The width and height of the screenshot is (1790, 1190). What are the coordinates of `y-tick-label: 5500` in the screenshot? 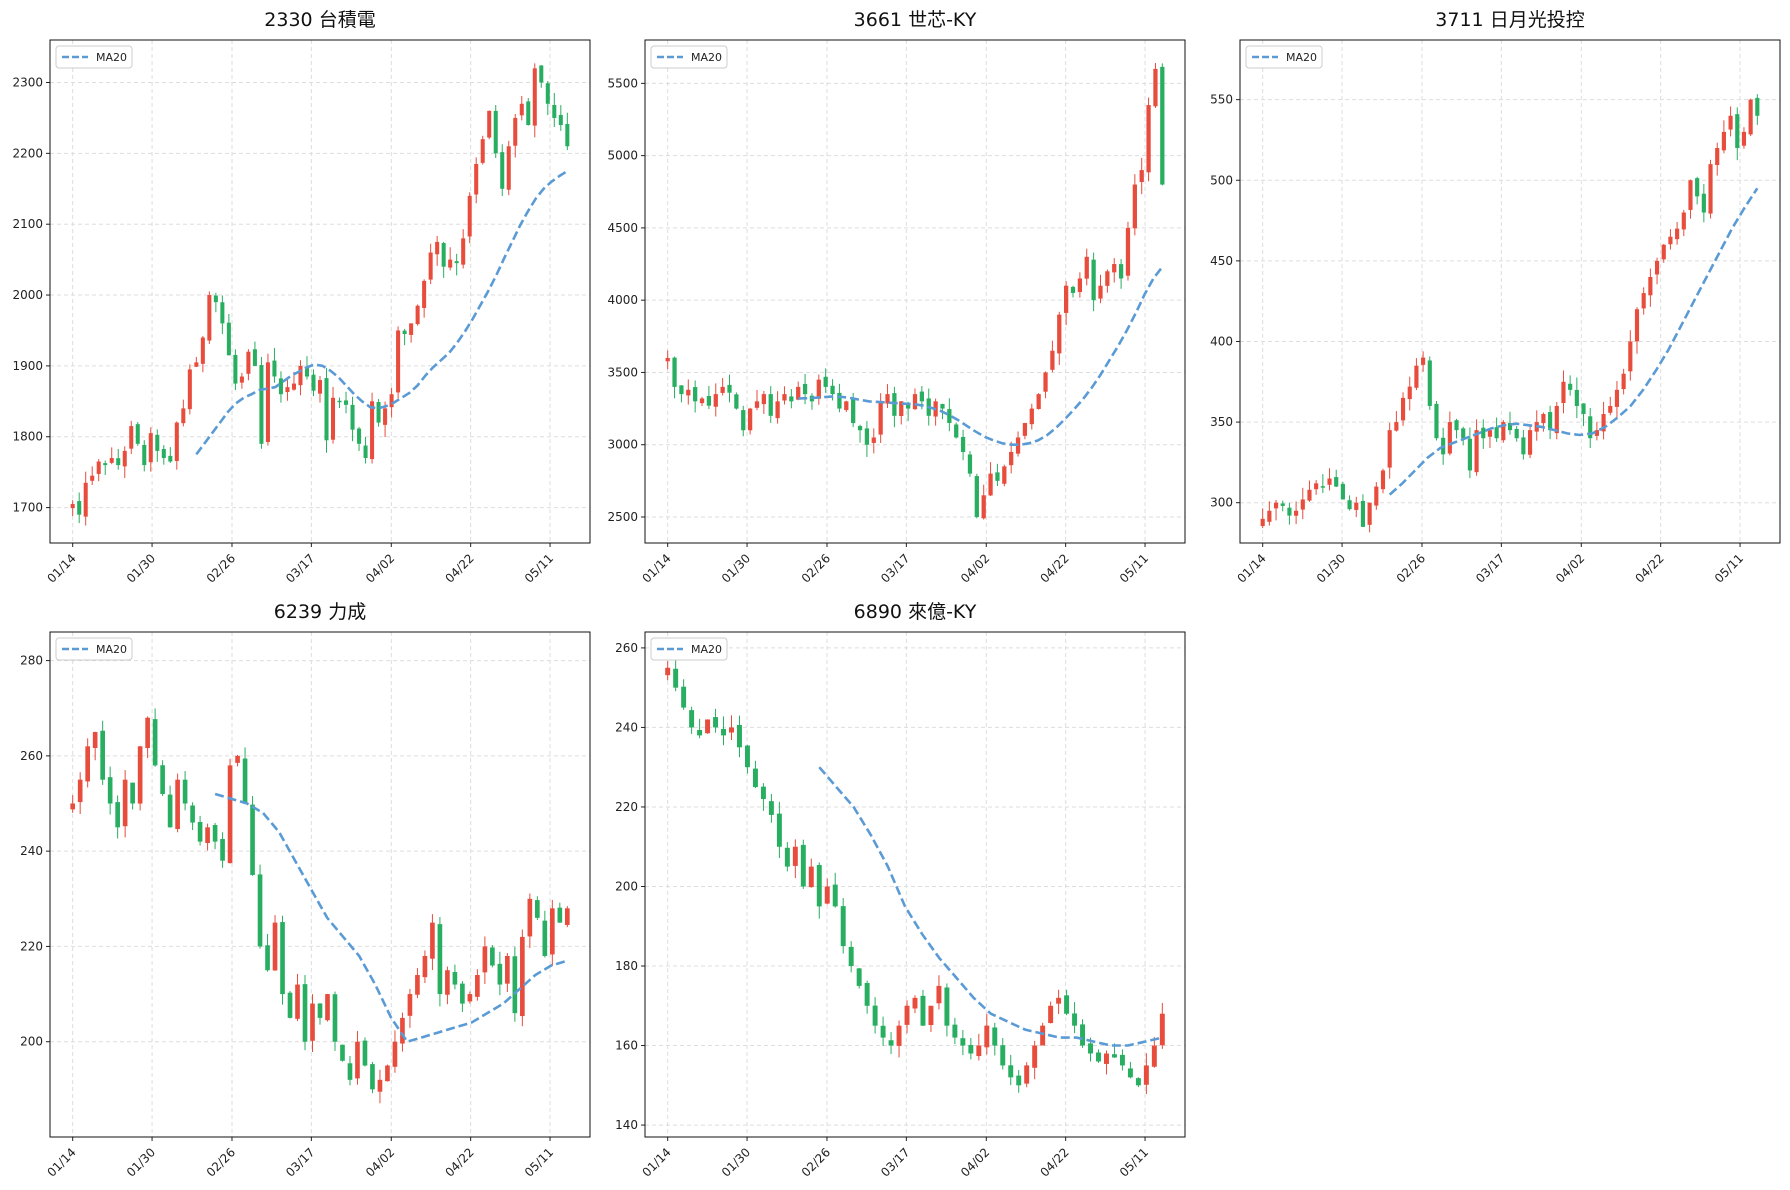 It's located at (622, 83).